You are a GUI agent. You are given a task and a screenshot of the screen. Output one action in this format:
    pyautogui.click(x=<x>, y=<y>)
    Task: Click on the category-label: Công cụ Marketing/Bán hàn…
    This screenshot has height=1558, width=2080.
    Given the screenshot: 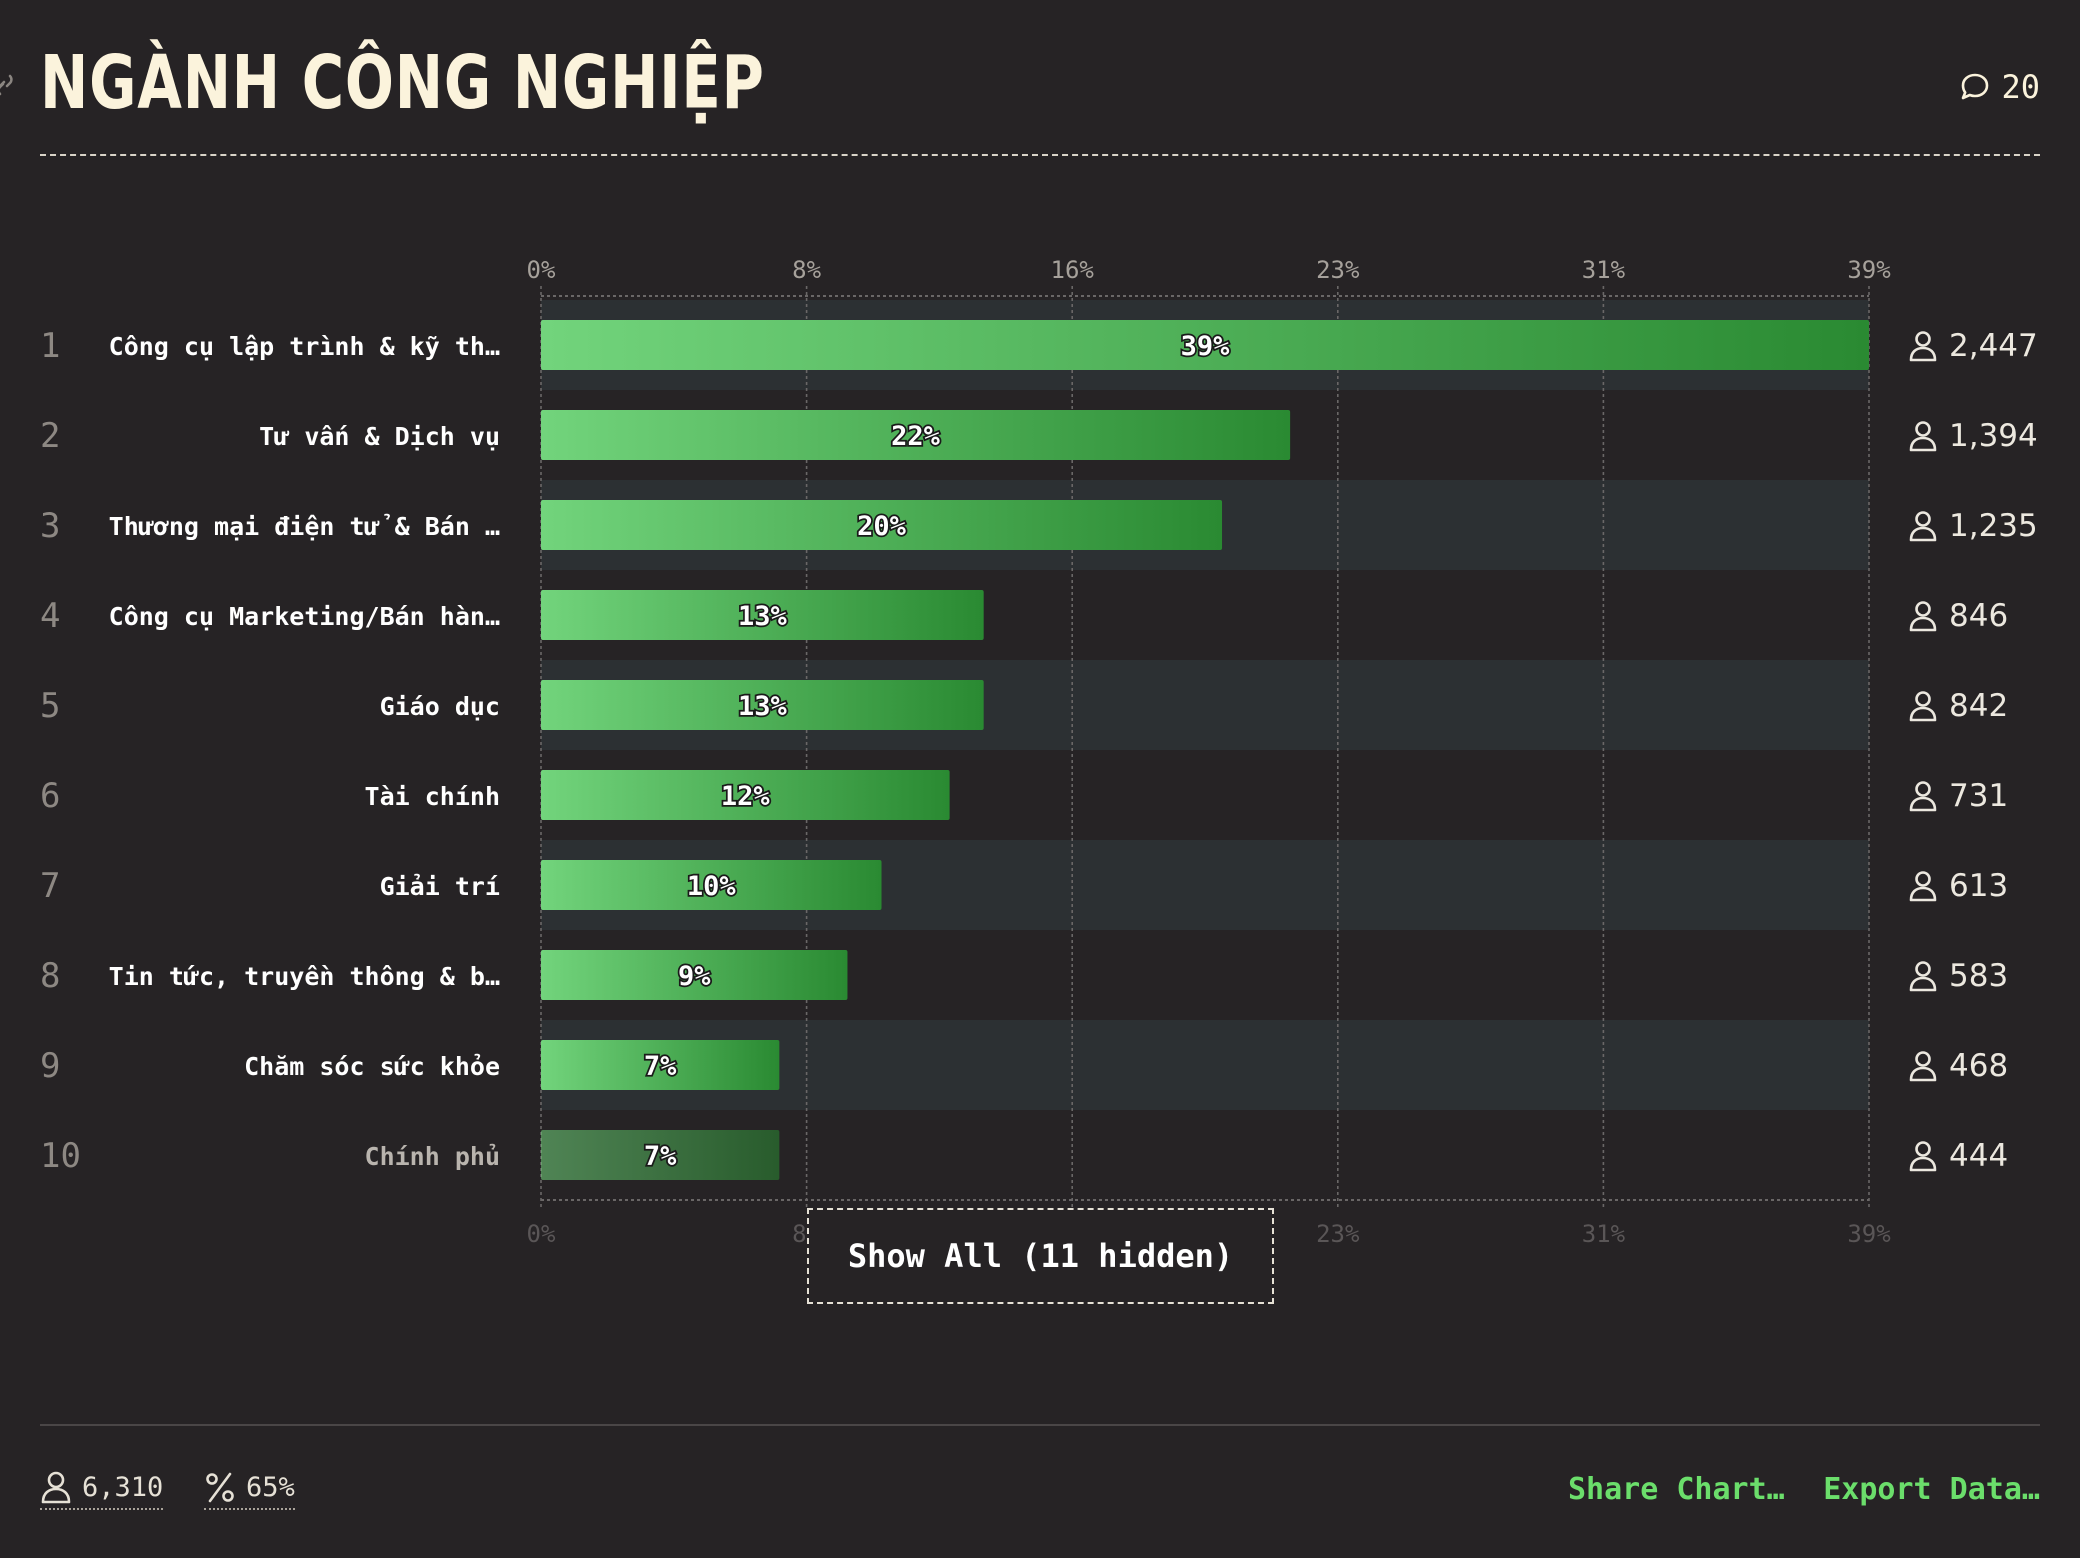 What is the action you would take?
    pyautogui.click(x=304, y=616)
    